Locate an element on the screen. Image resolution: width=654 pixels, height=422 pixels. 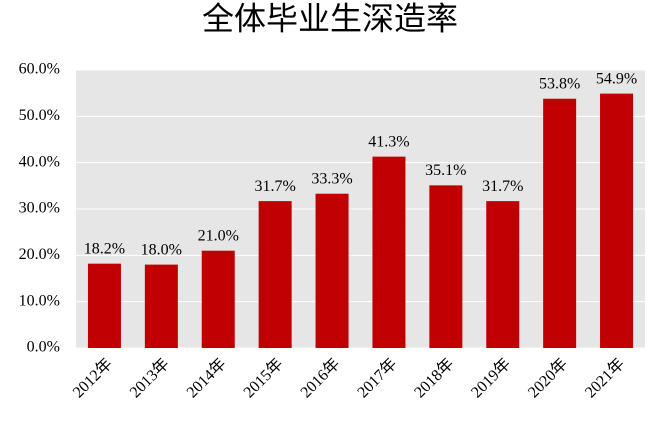
value-label: 53.8% is located at coordinates (559, 83).